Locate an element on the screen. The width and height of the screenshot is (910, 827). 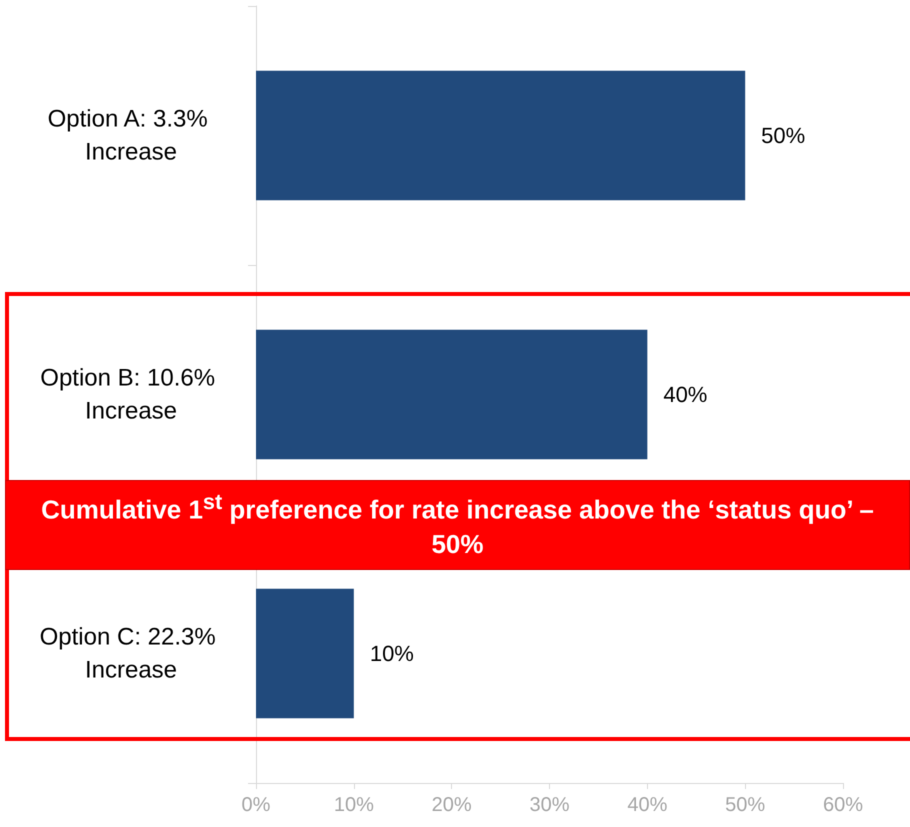
x-tick-label: 10% is located at coordinates (354, 805).